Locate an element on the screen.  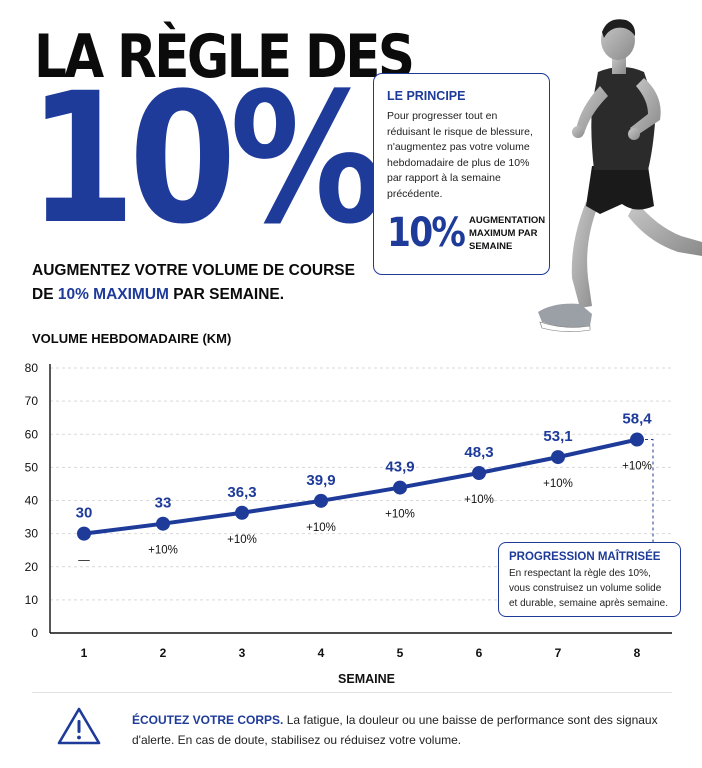
data-value-label: 36,3 is located at coordinates (241, 492).